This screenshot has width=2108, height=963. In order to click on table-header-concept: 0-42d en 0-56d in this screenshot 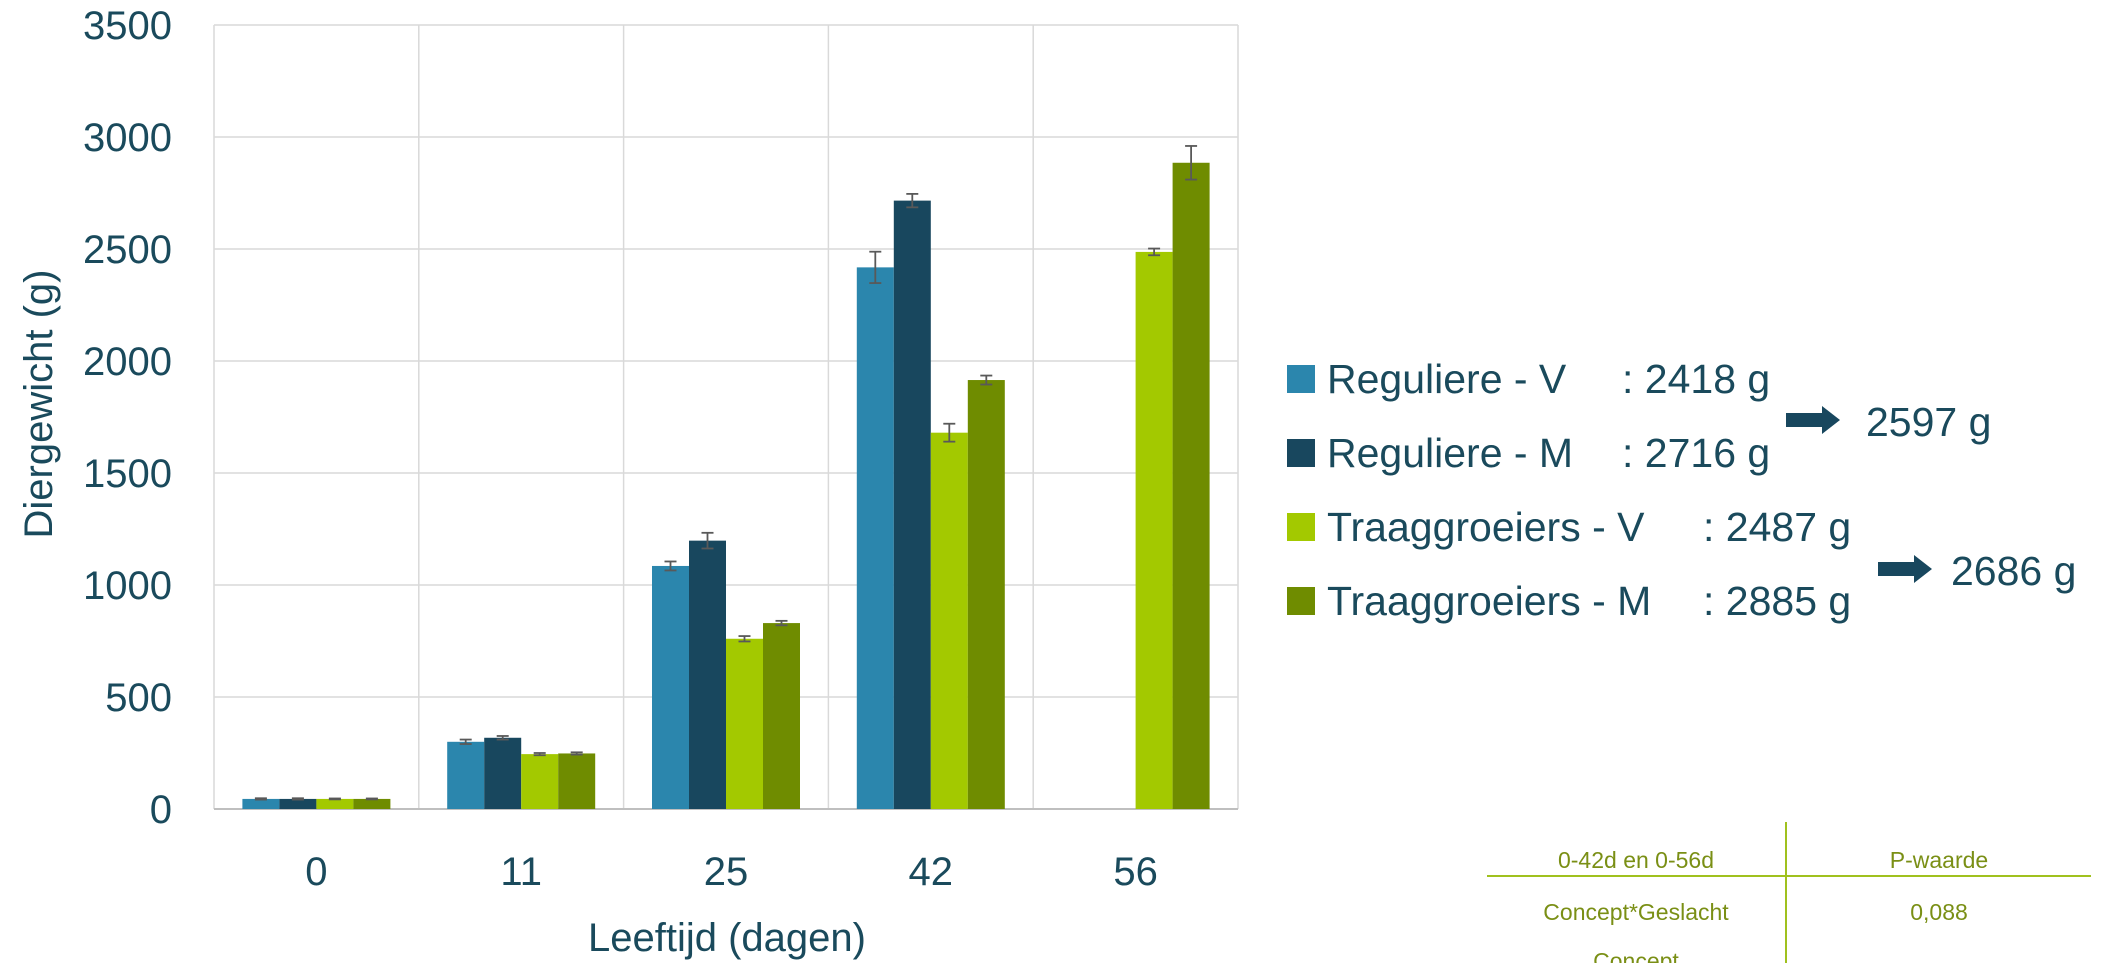, I will do `click(1635, 860)`.